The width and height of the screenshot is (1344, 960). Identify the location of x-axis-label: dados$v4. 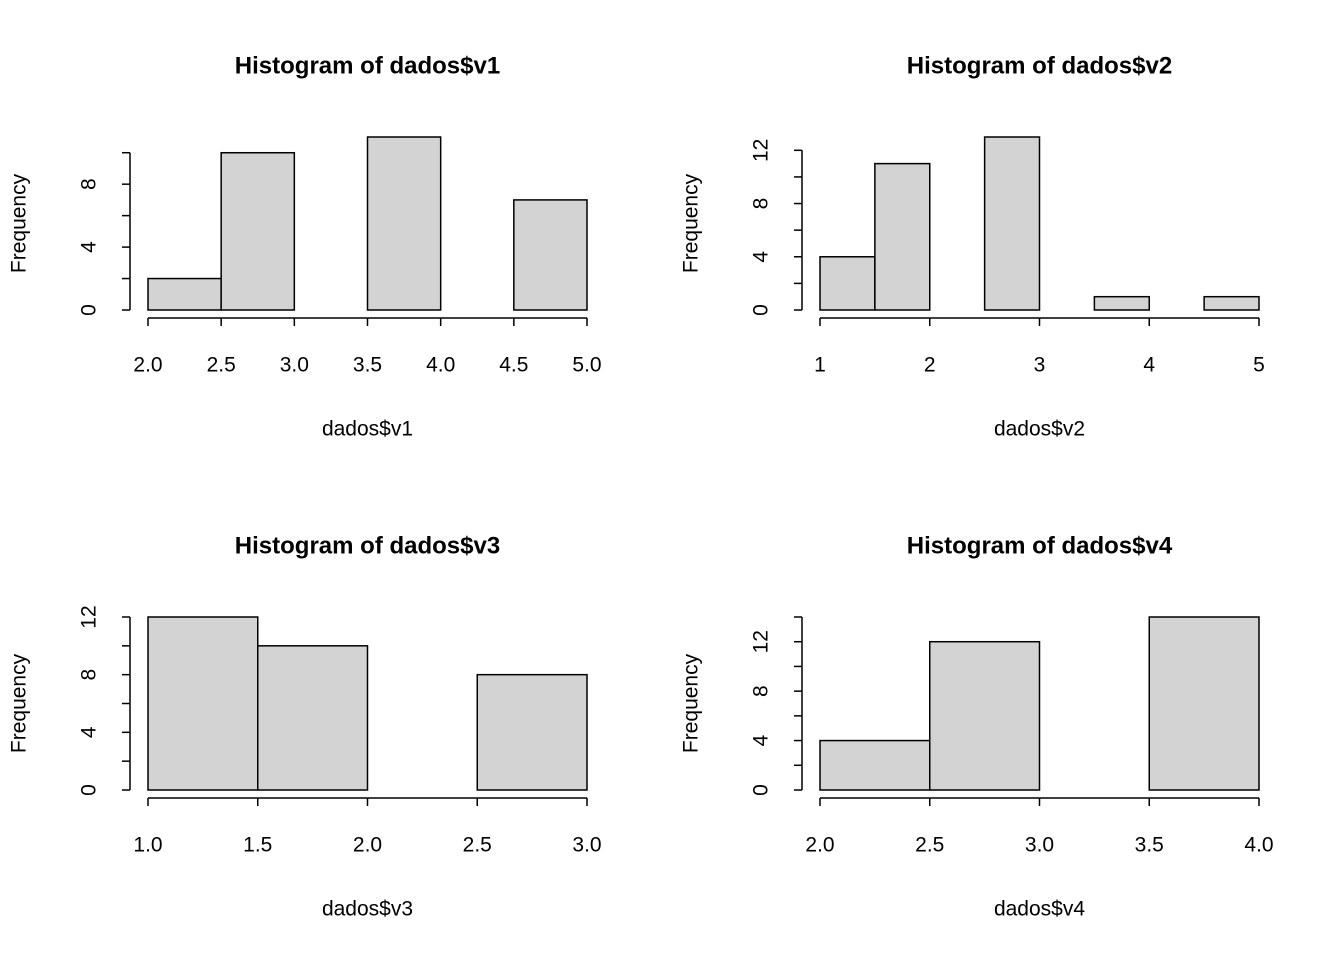
(1039, 909).